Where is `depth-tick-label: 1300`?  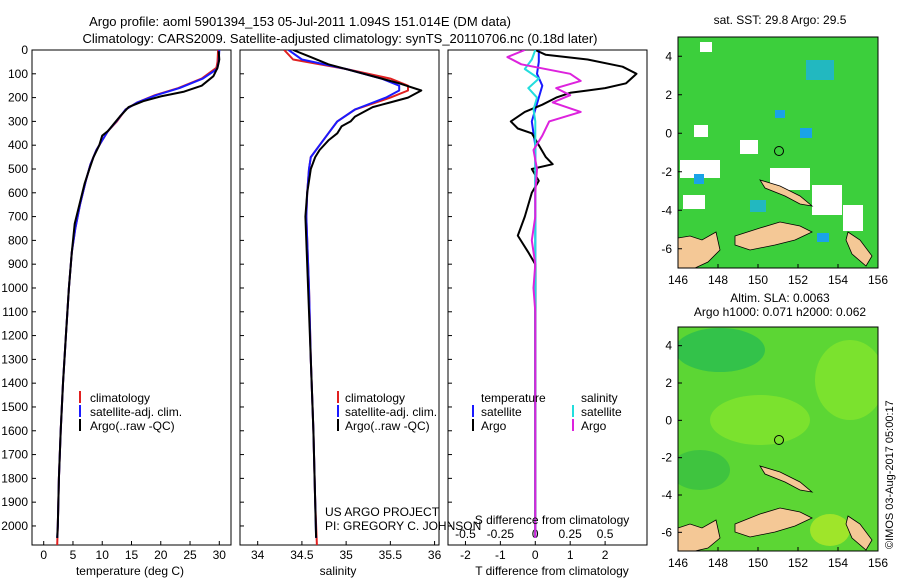
depth-tick-label: 1300 is located at coordinates (14, 359).